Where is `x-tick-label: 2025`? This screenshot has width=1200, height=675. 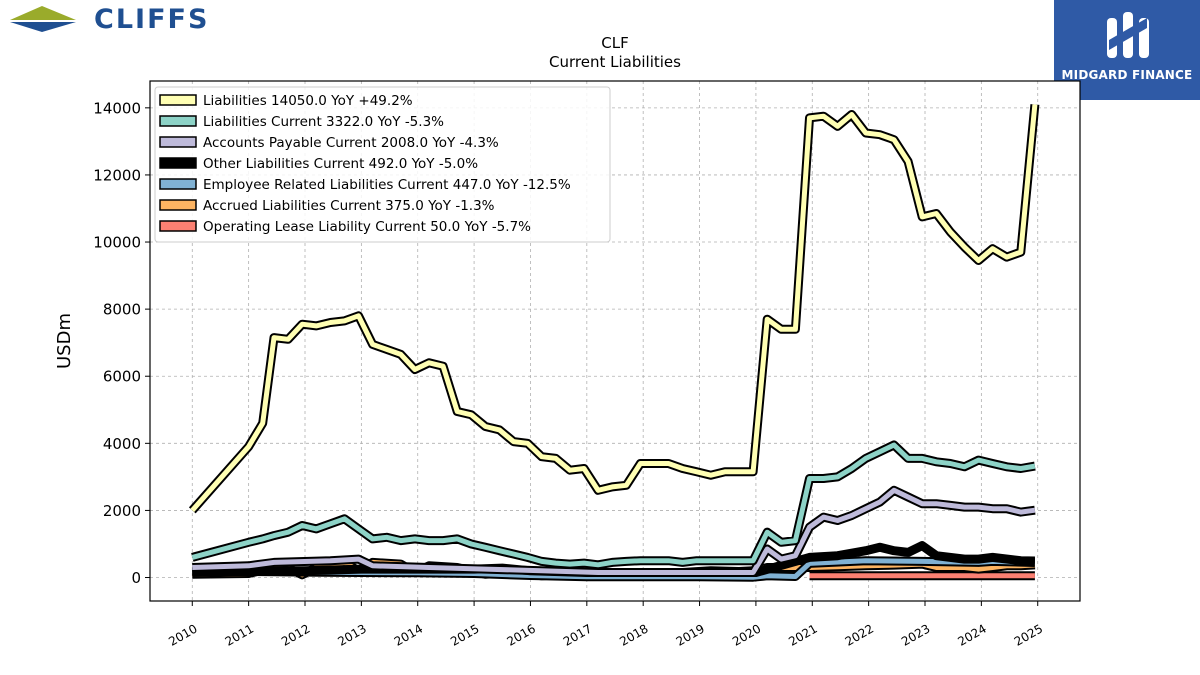
x-tick-label: 2025 is located at coordinates (1028, 634).